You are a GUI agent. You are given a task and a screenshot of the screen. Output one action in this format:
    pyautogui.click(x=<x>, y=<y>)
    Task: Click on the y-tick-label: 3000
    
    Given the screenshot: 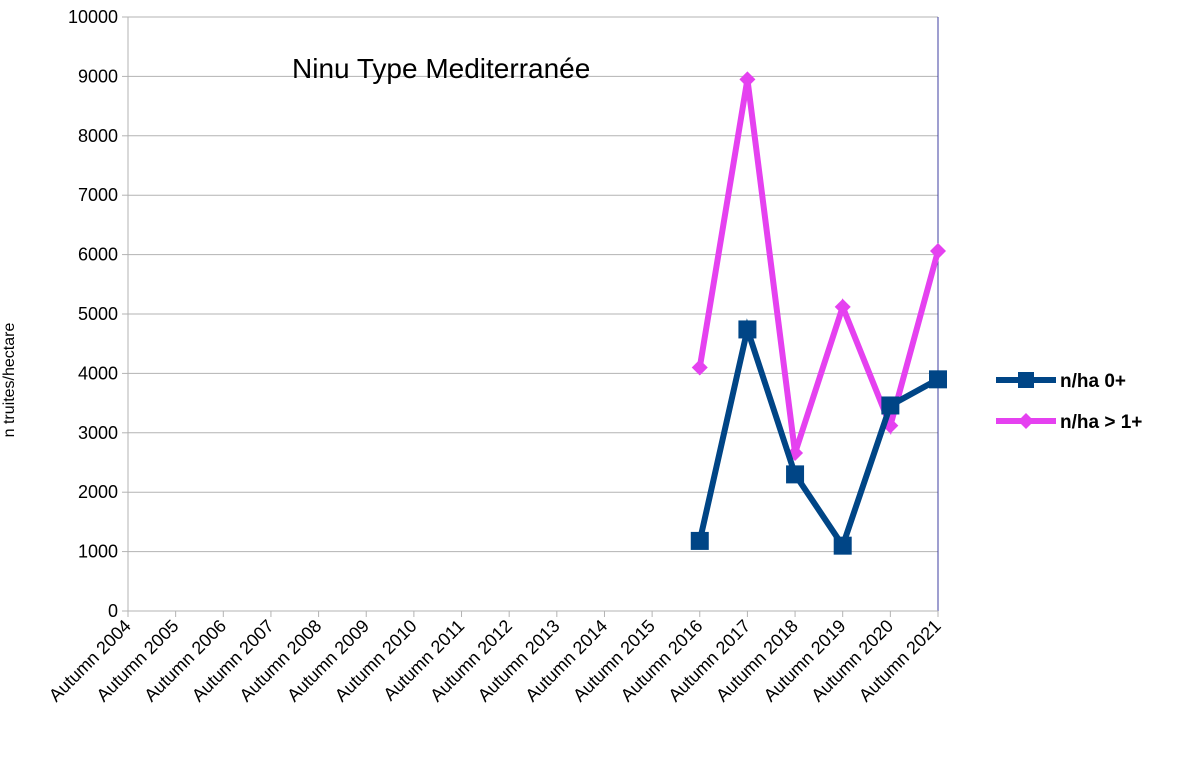 What is the action you would take?
    pyautogui.click(x=98, y=433)
    